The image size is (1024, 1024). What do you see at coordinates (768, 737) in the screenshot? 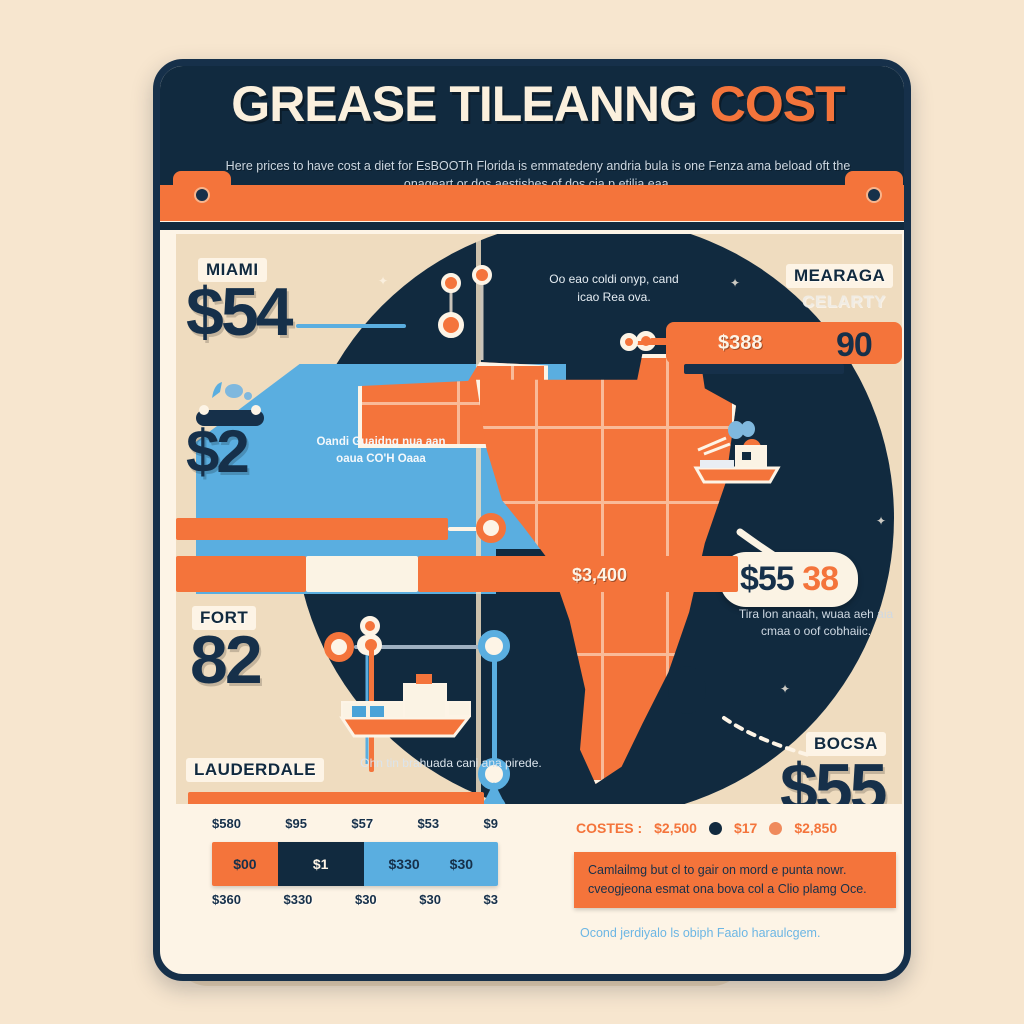
I see `florida-keys-icon` at bounding box center [768, 737].